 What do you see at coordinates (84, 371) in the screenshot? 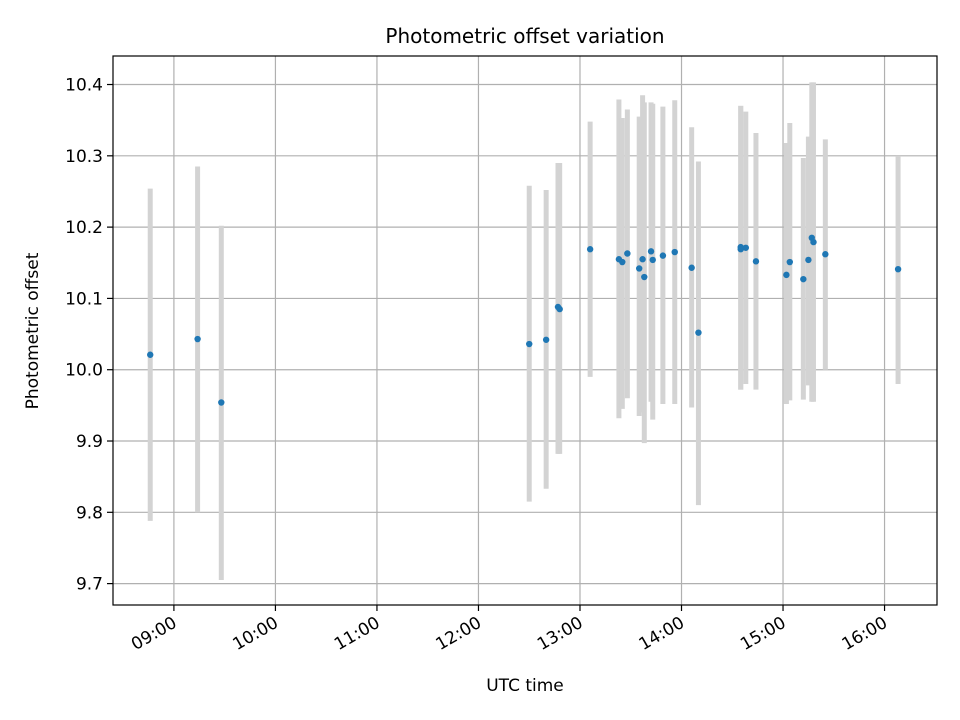
I see `y-tick-label: 10.0` at bounding box center [84, 371].